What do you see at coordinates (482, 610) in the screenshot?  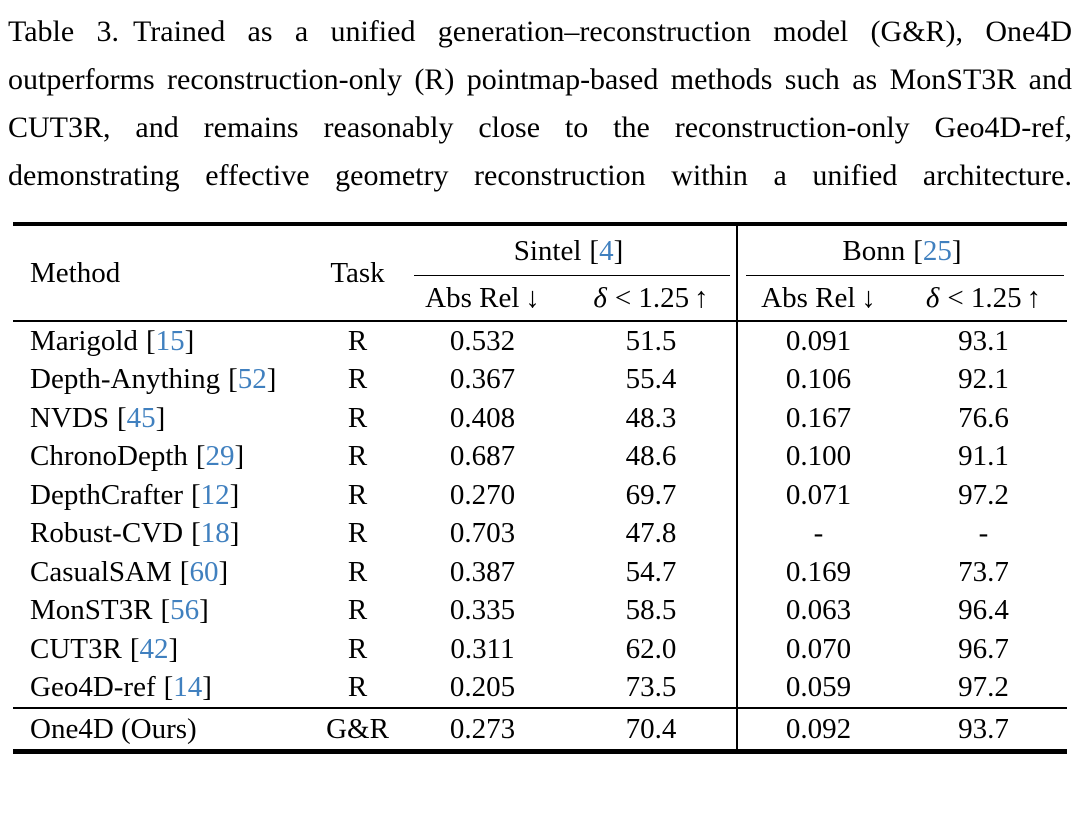 I see `sintel-absrel-cell: 0.335` at bounding box center [482, 610].